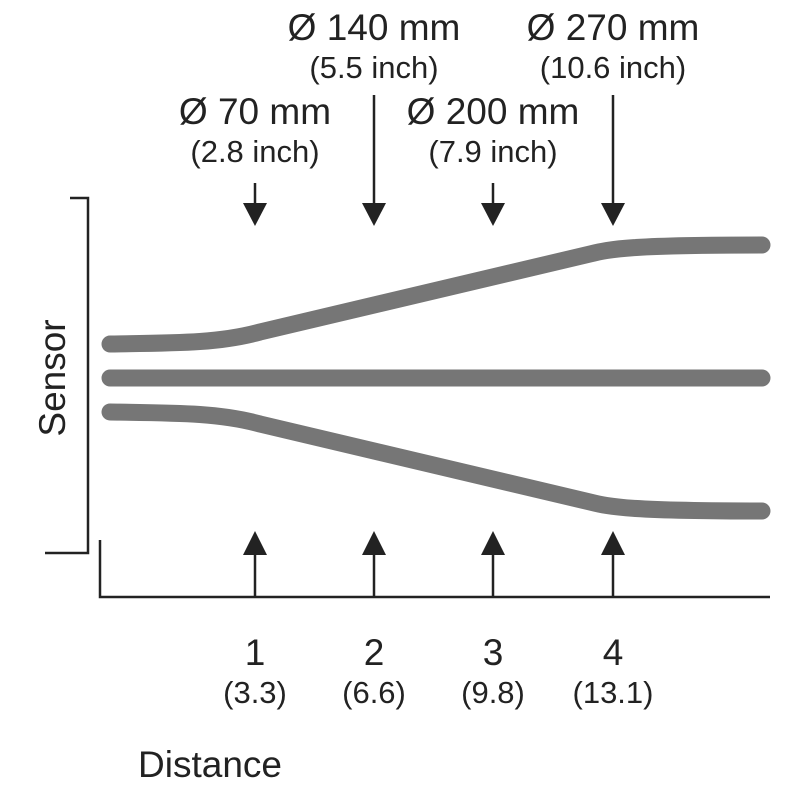 This screenshot has width=800, height=800. What do you see at coordinates (436, 294) in the screenshot?
I see `beam-upper` at bounding box center [436, 294].